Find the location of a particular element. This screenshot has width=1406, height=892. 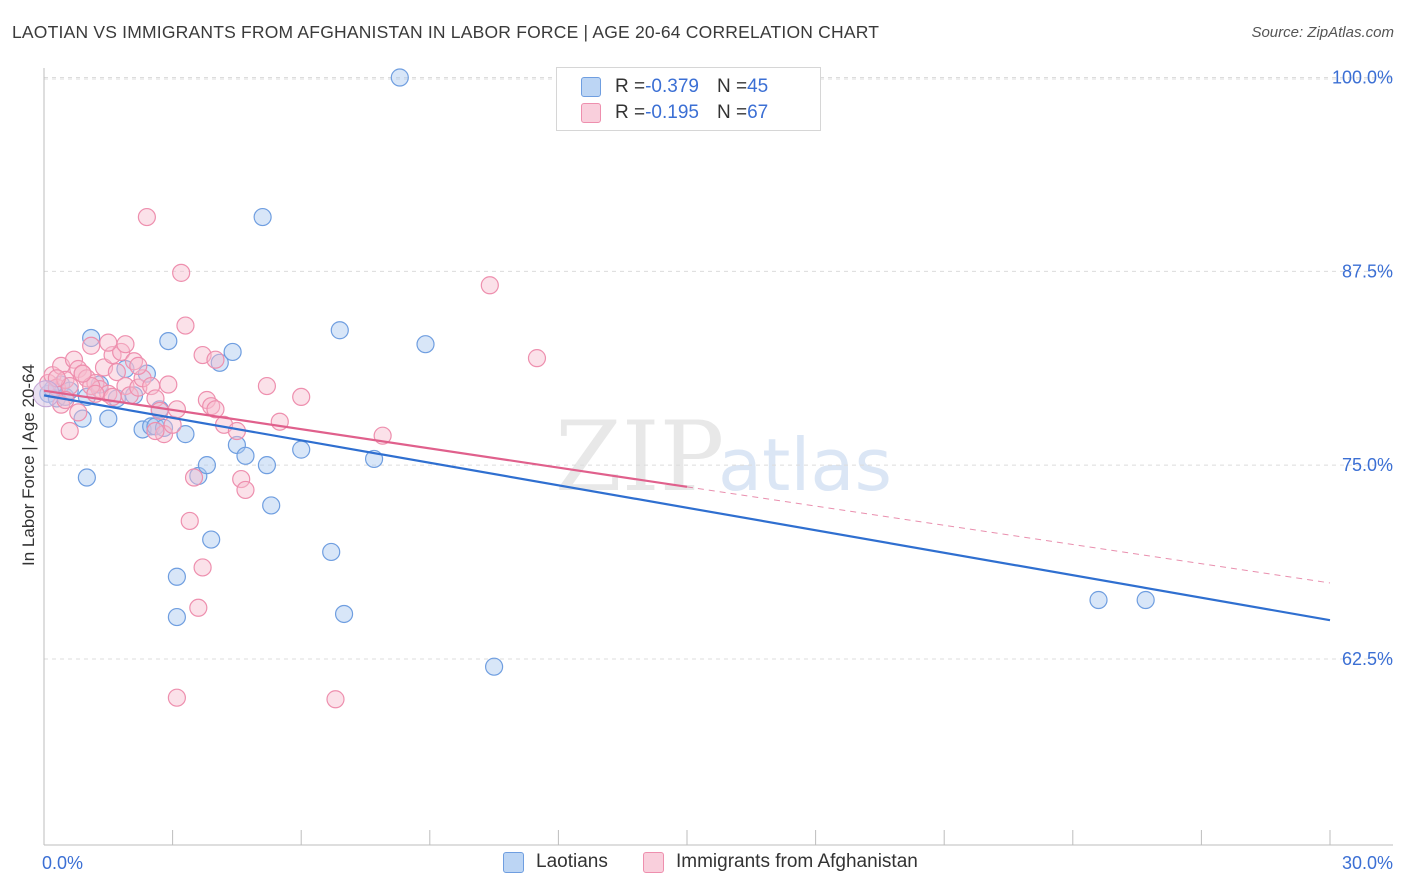

n-value: 67 is located at coordinates (758, 112).